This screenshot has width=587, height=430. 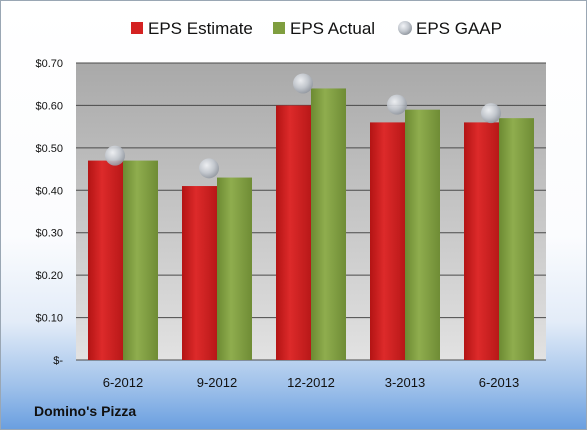 I want to click on x-tick-label: 6-2012, so click(x=123, y=382).